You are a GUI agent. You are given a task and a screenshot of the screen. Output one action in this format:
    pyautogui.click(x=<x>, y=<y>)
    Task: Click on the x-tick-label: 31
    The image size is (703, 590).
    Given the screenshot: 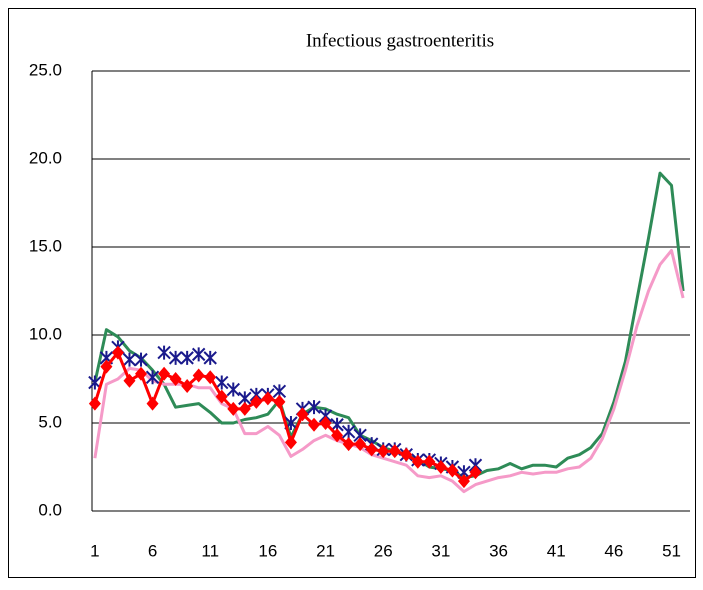 What is the action you would take?
    pyautogui.click(x=440, y=550)
    